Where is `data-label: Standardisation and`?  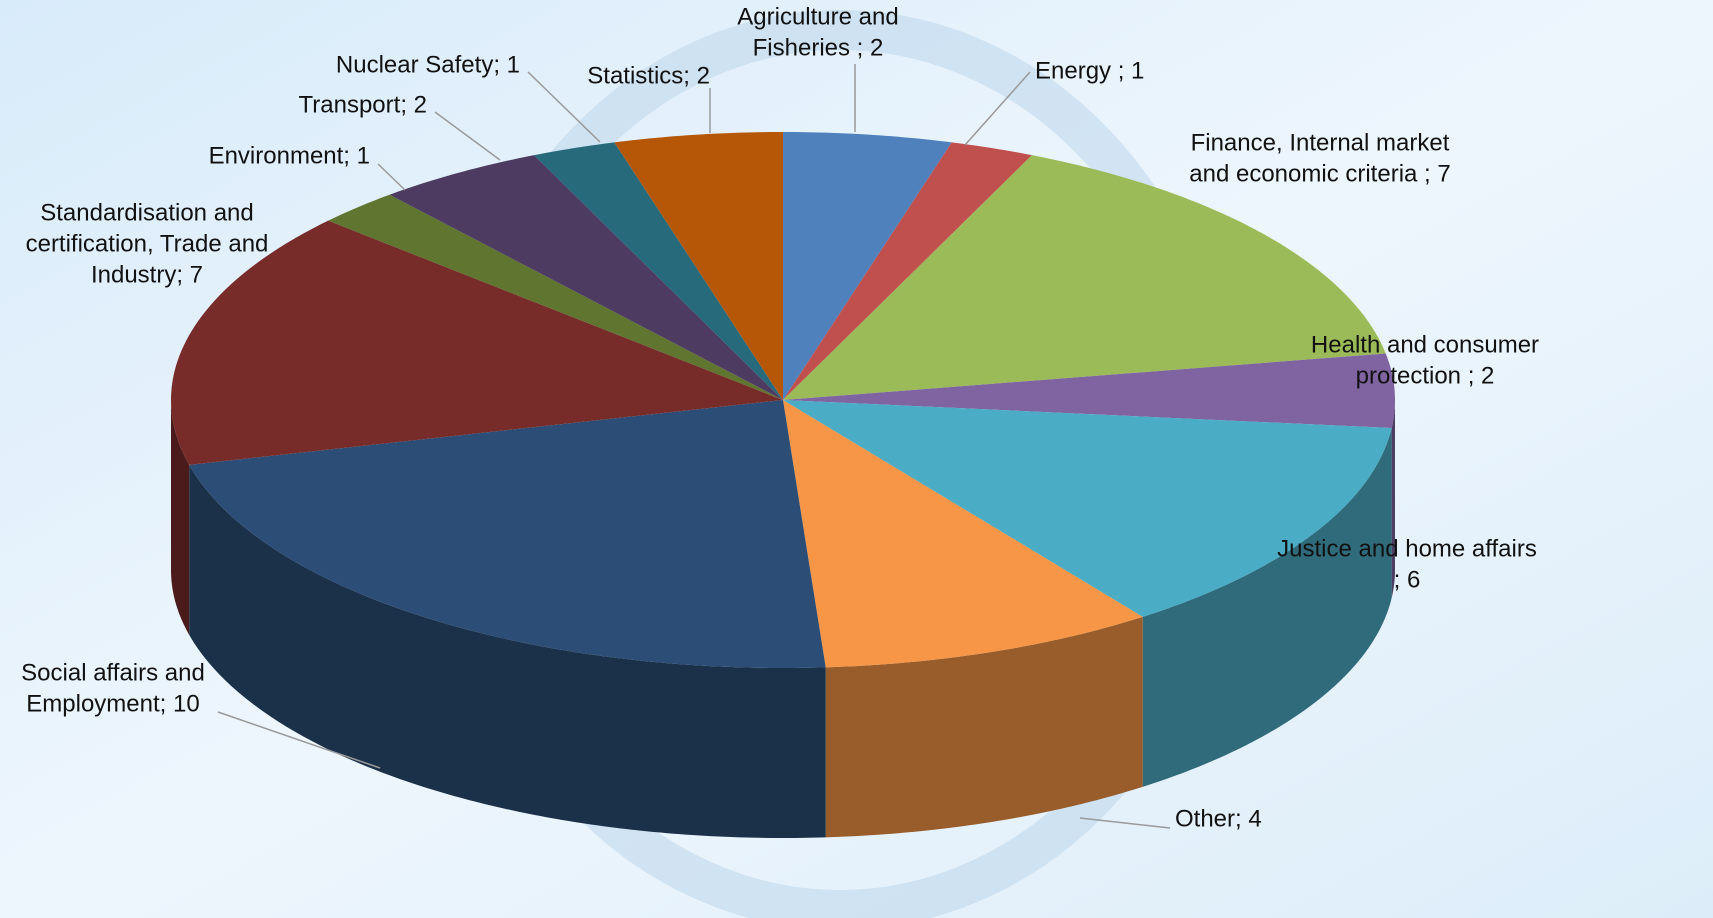 data-label: Standardisation and is located at coordinates (147, 212).